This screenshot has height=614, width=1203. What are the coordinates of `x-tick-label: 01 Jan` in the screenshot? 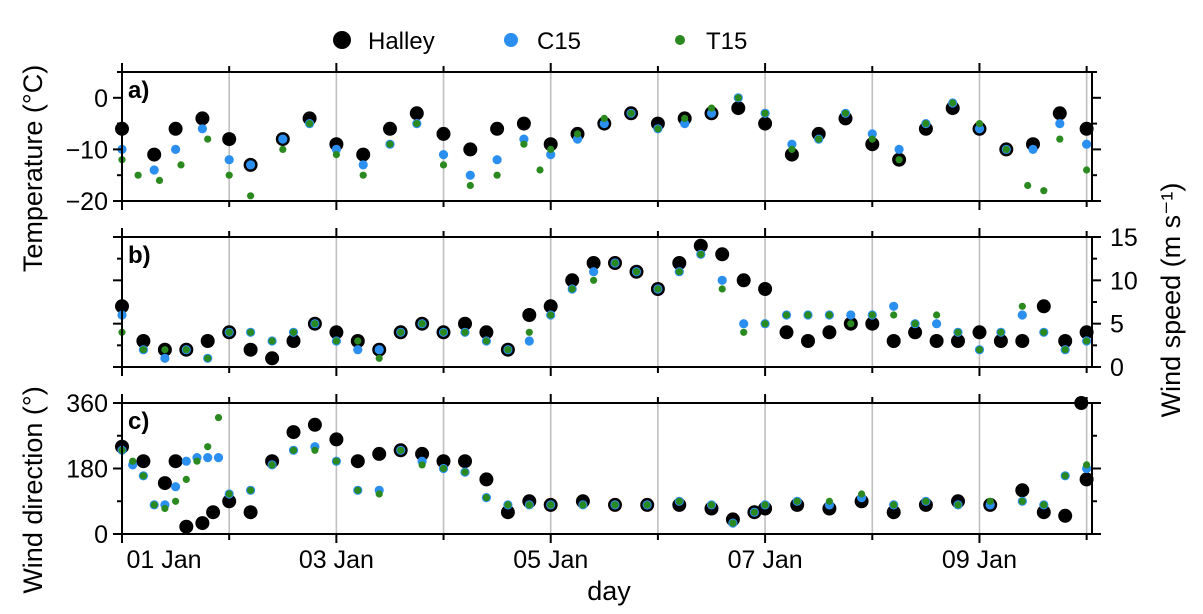 It's located at (163, 560).